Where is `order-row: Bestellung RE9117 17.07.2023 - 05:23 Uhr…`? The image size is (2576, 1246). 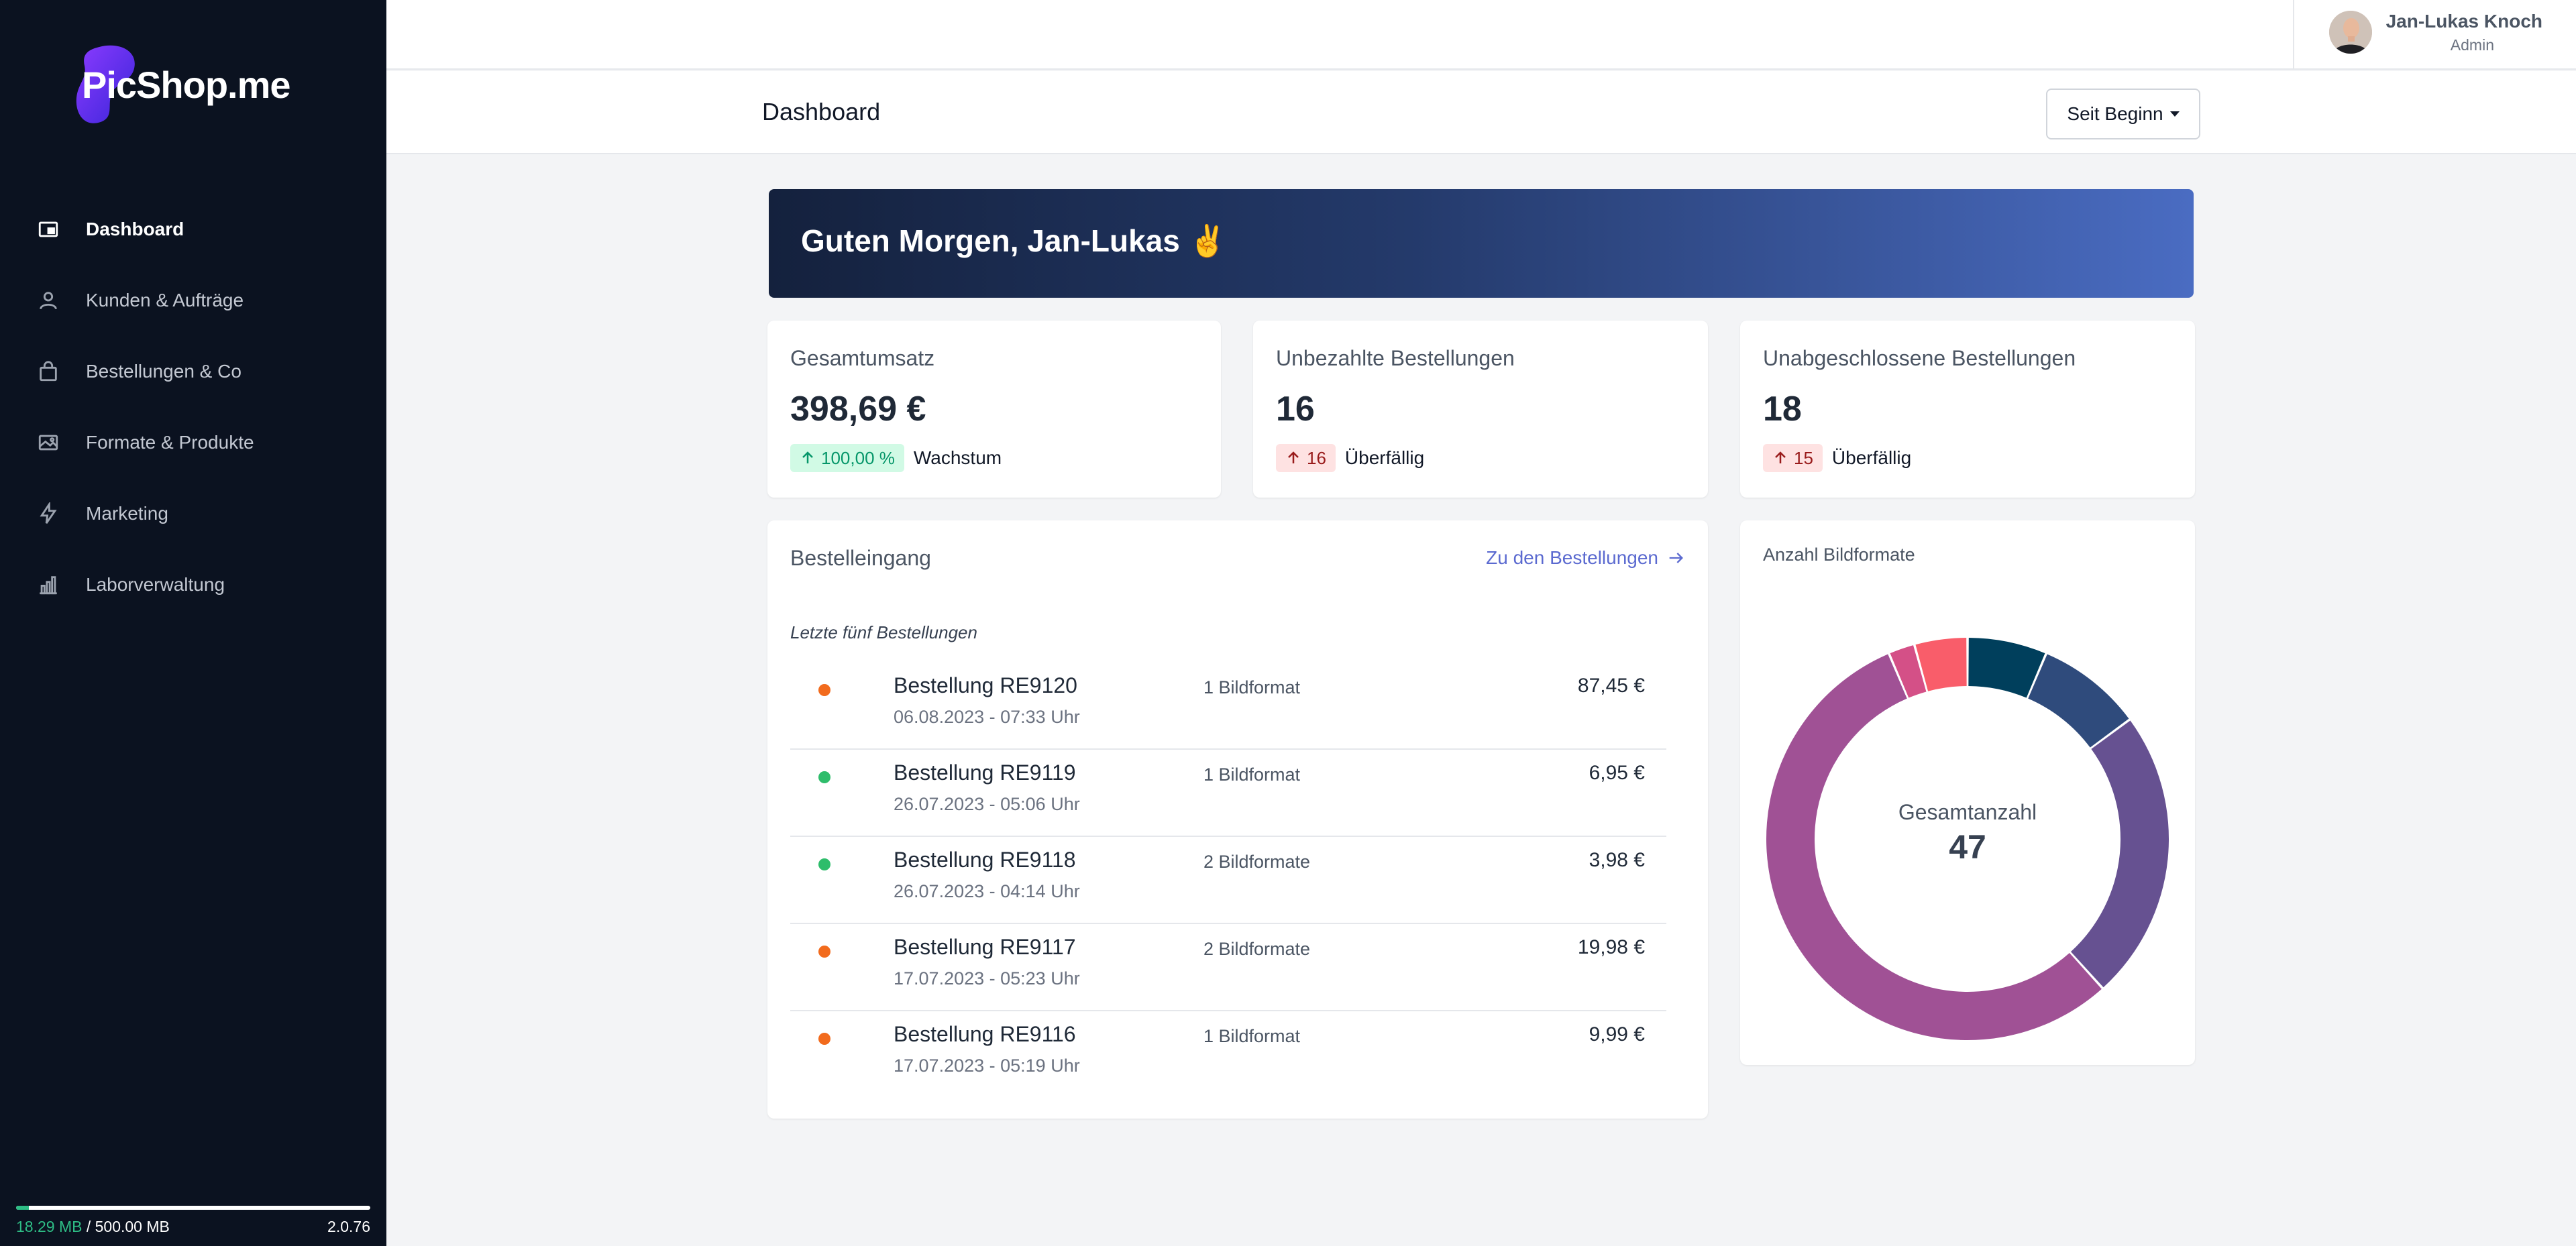 order-row: Bestellung RE9117 17.07.2023 - 05:23 Uhr… is located at coordinates (1228, 967).